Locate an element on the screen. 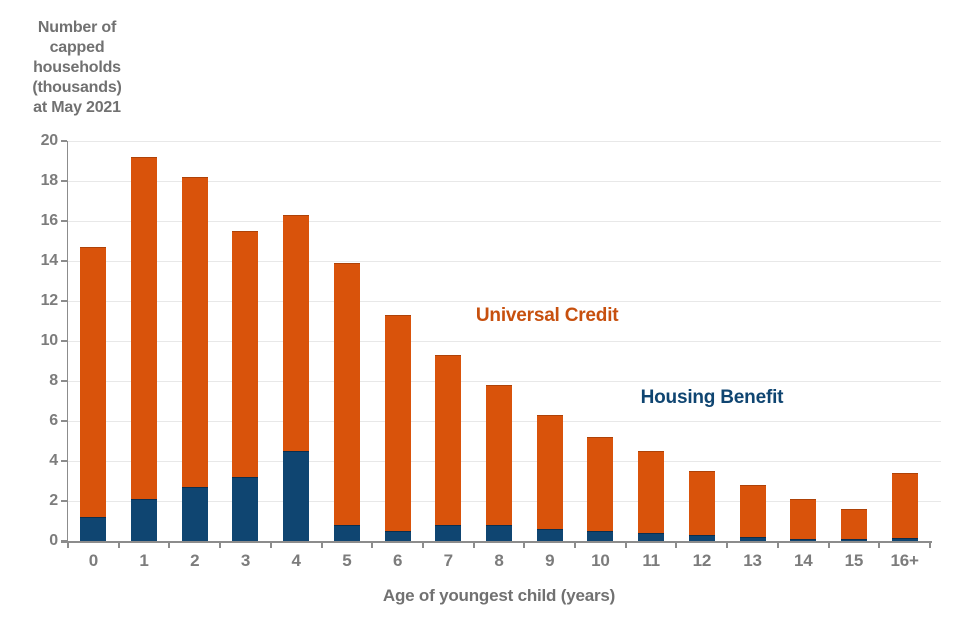 The height and width of the screenshot is (640, 960). bar-8-housing-benefit is located at coordinates (499, 533).